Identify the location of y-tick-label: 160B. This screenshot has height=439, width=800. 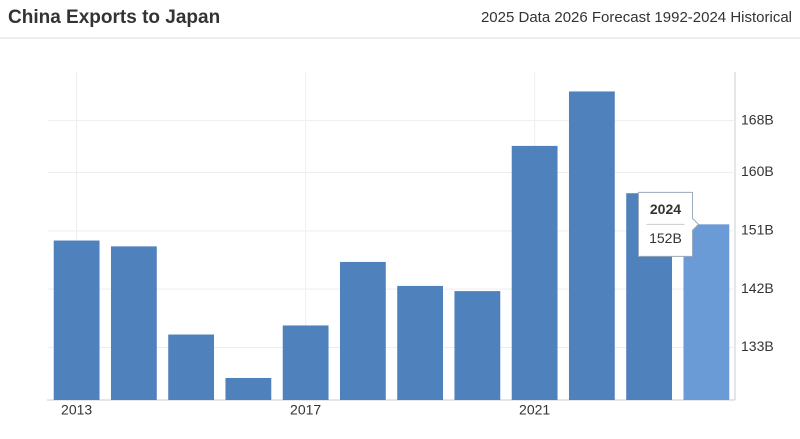
(757, 171).